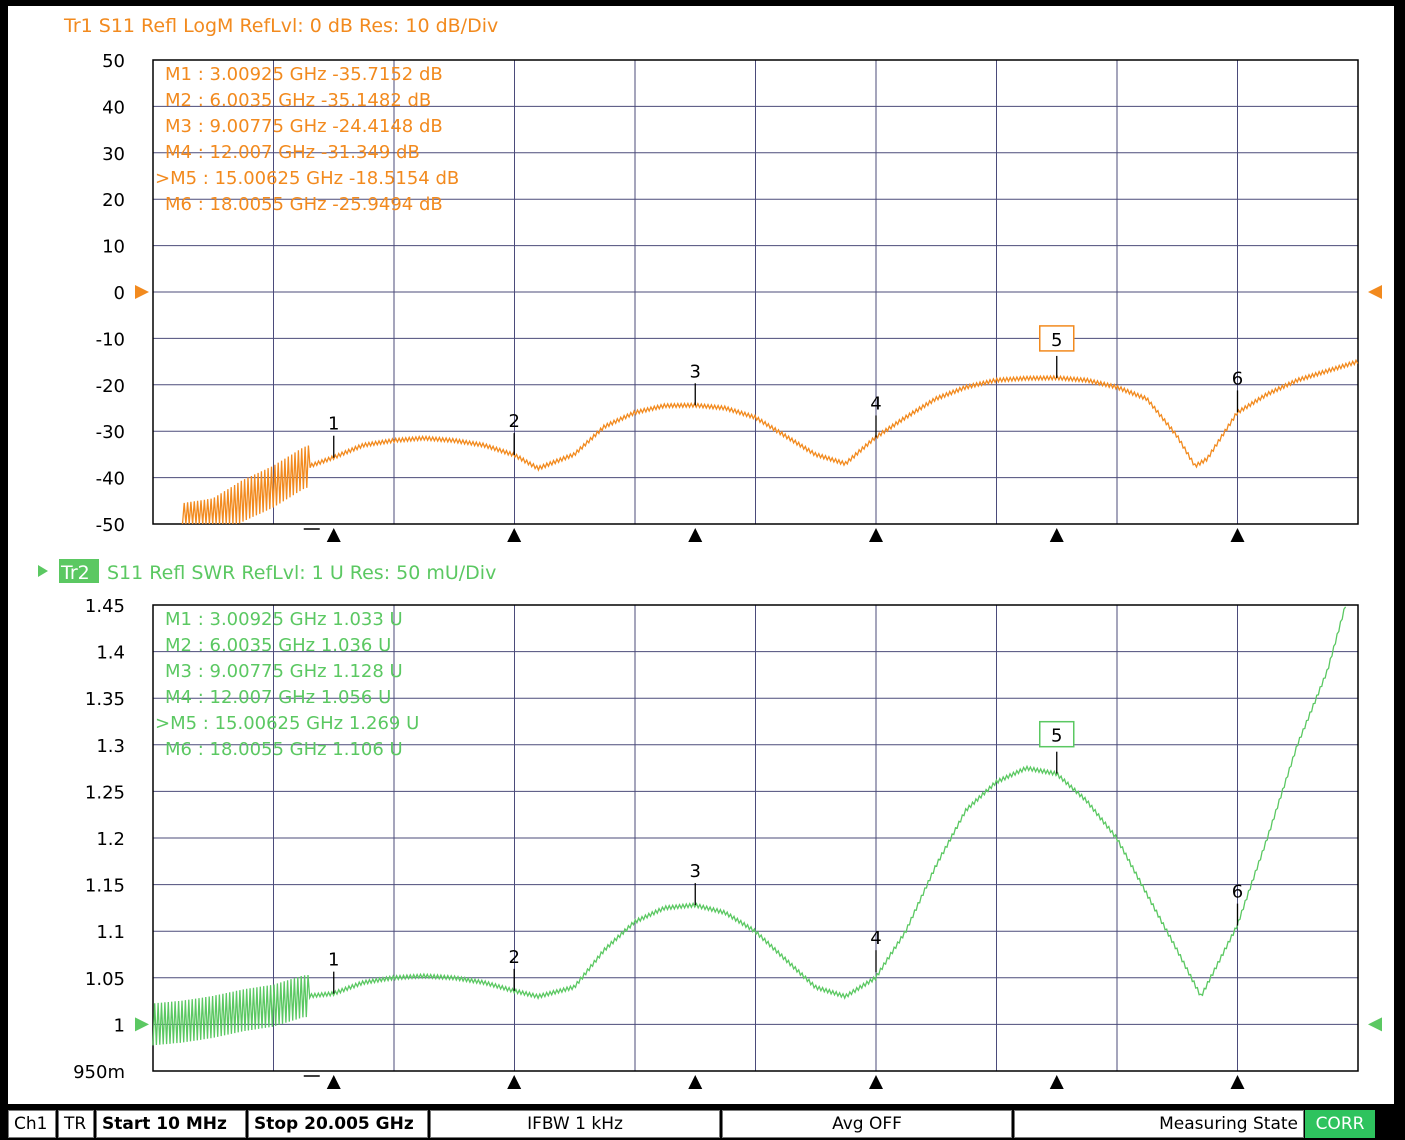 Image resolution: width=1405 pixels, height=1140 pixels. Describe the element at coordinates (287, 723) in the screenshot. I see `marker-readout-row: >M5 : 15.00625 GHz 1.269 U` at that location.